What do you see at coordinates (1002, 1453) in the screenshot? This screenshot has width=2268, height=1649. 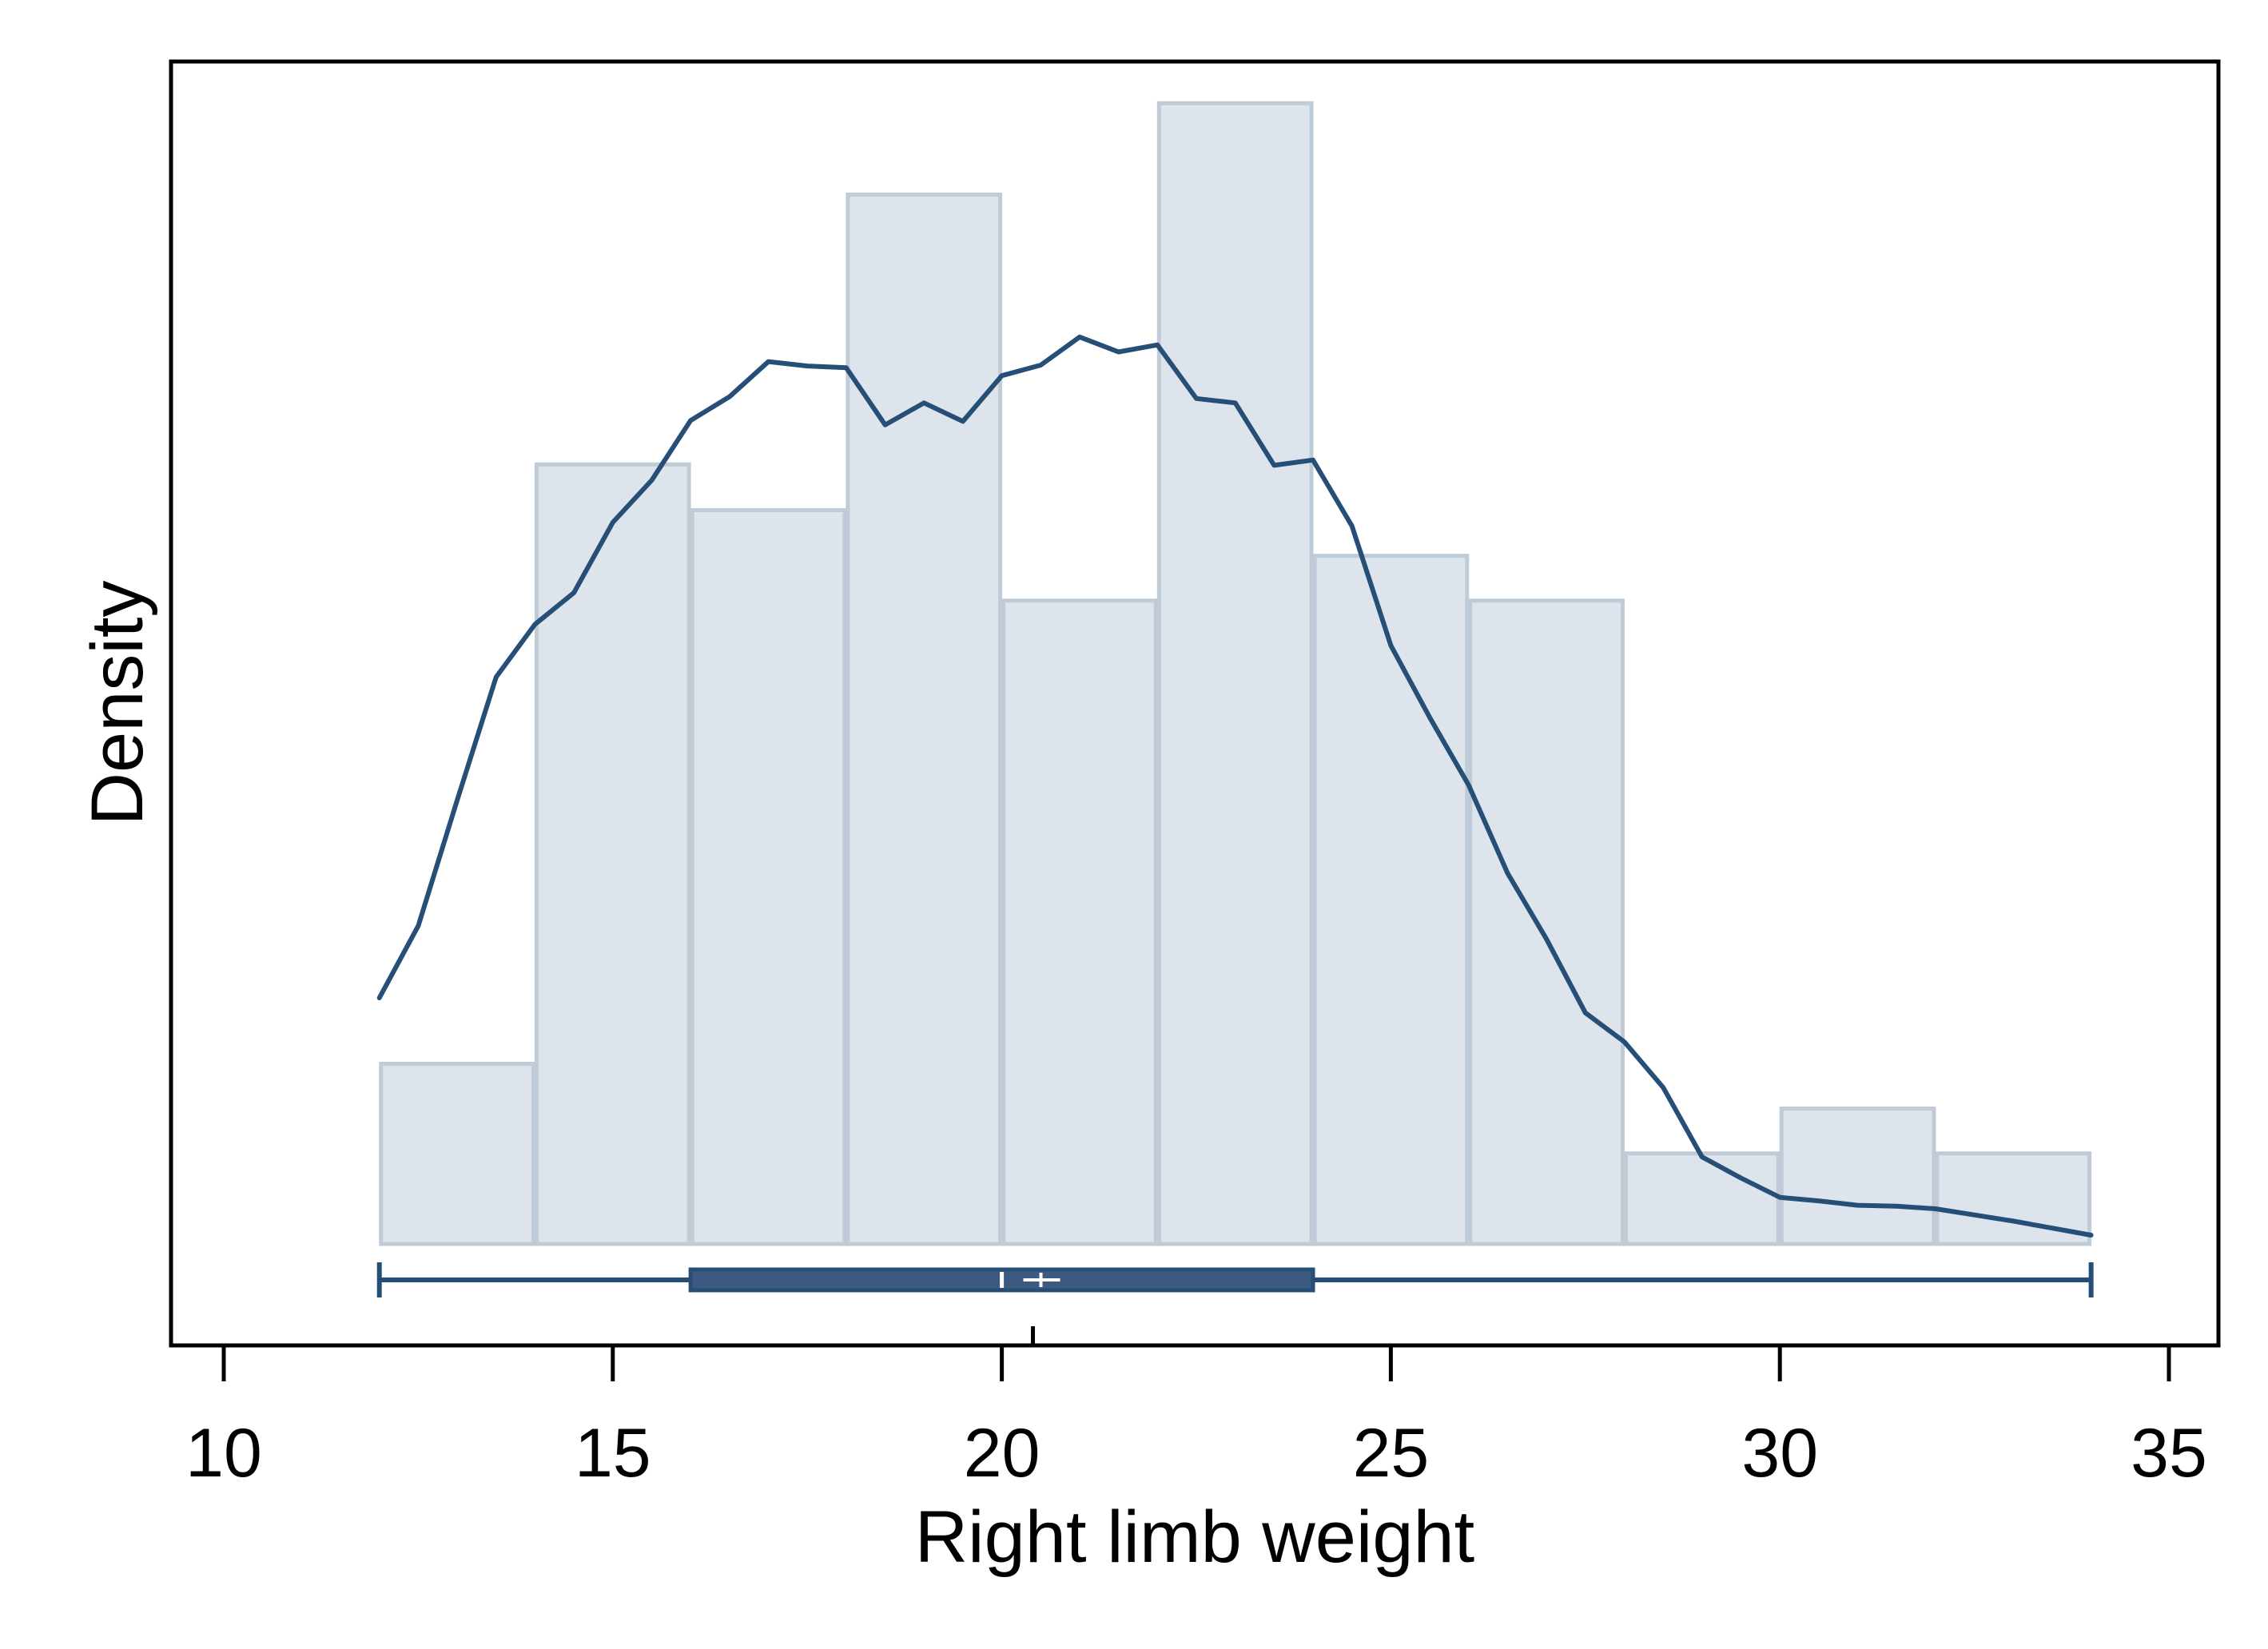 I see `x-tick-label: 20` at bounding box center [1002, 1453].